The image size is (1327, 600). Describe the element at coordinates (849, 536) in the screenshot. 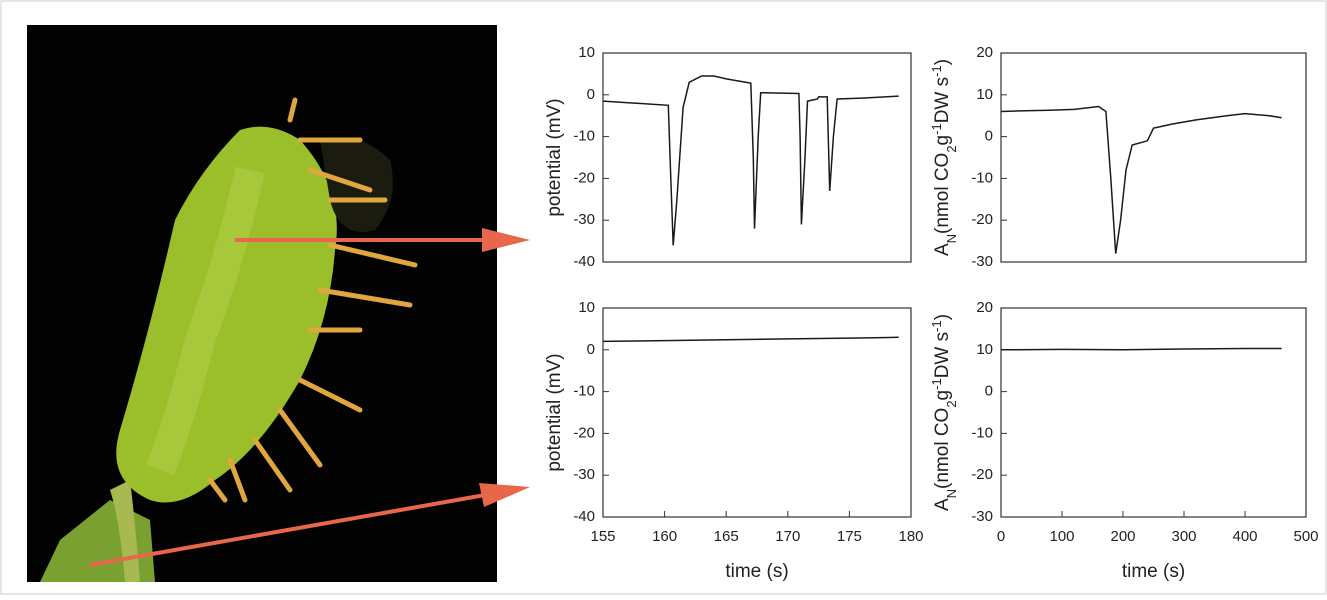

I see `x-tick-label: 175` at that location.